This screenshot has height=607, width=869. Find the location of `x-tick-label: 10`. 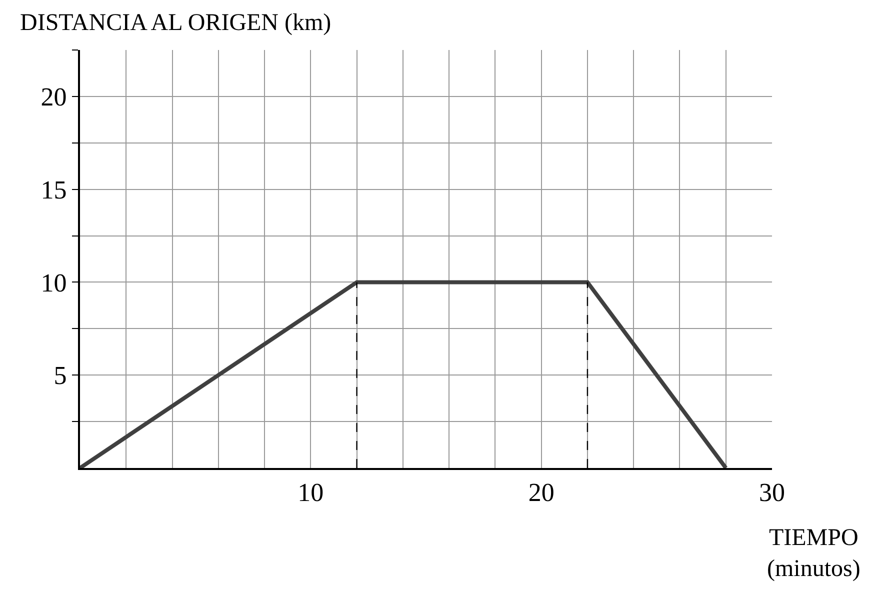

x-tick-label: 10 is located at coordinates (311, 493).